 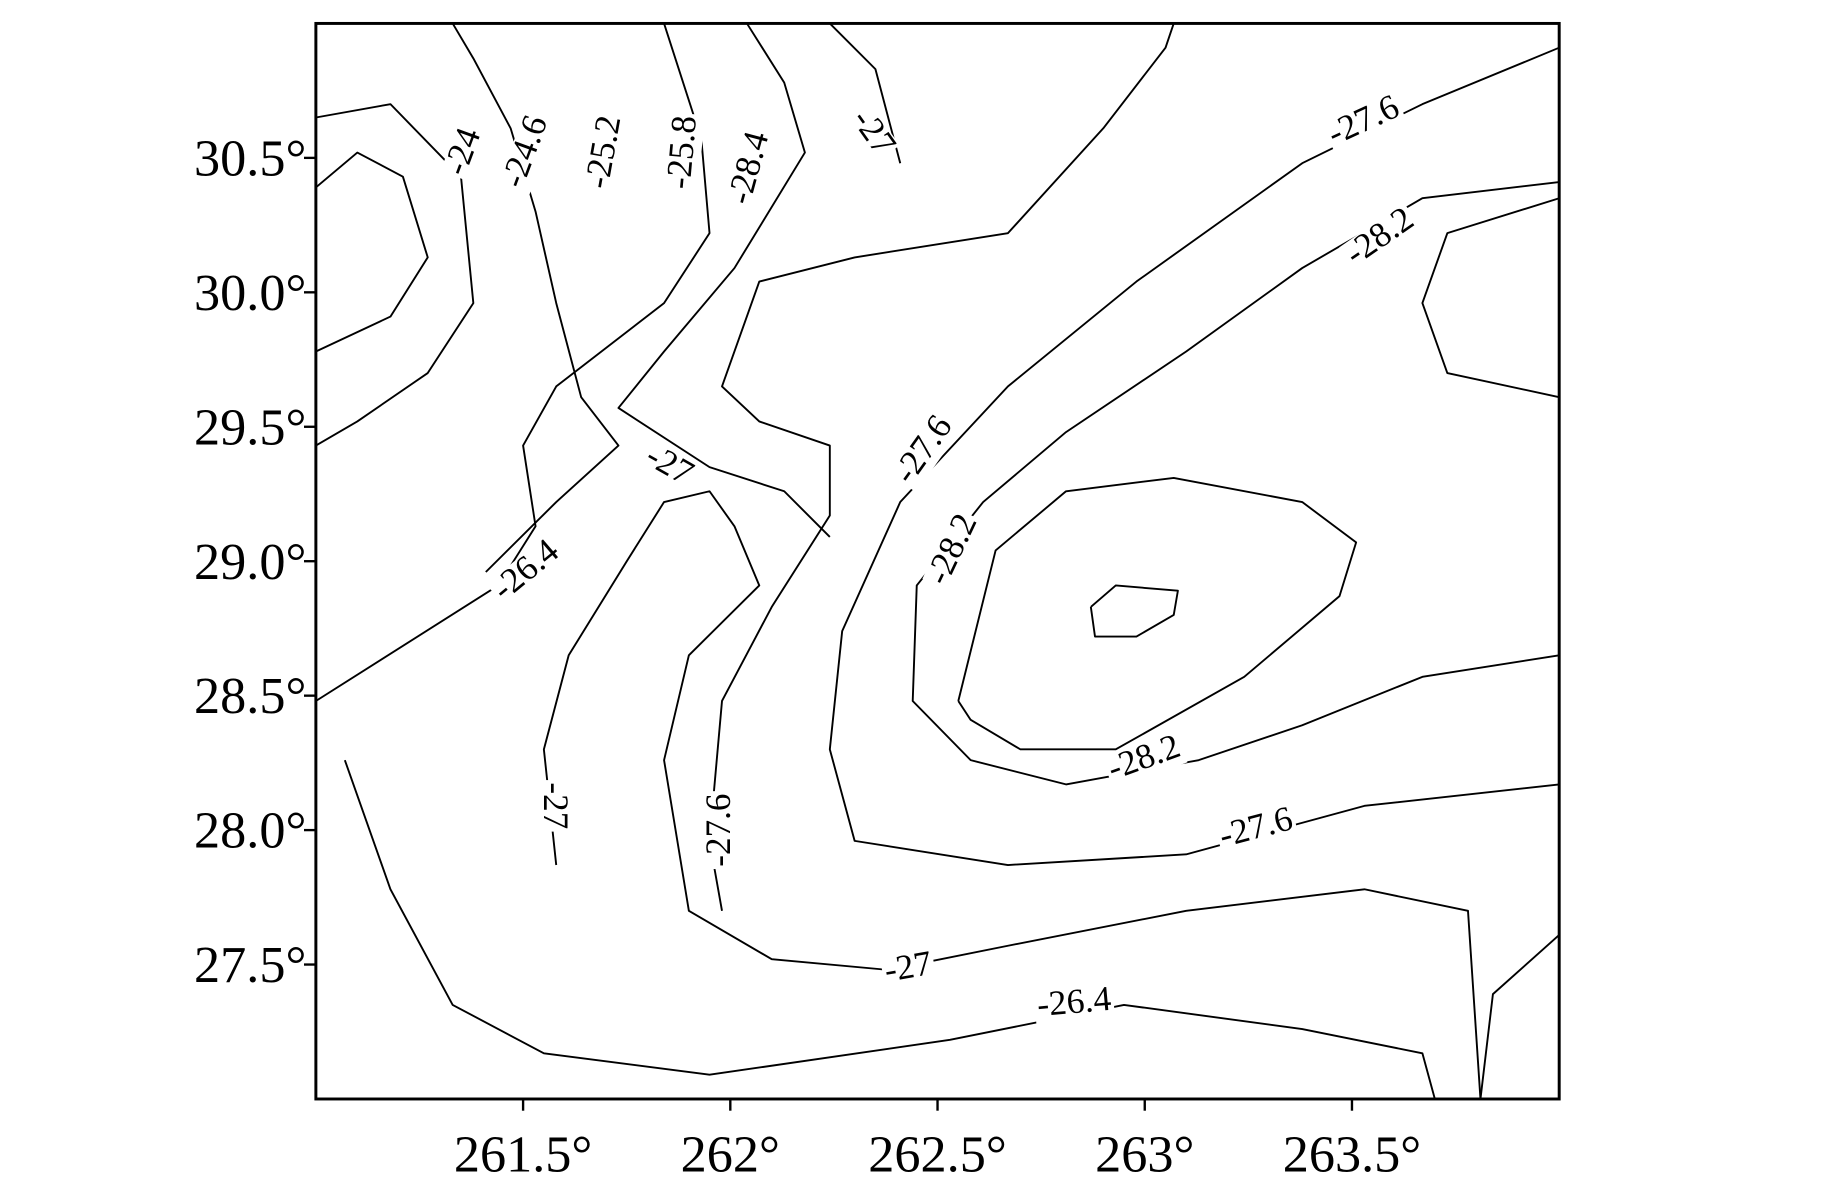 What do you see at coordinates (1144, 1154) in the screenshot?
I see `x-tick-label: 263°` at bounding box center [1144, 1154].